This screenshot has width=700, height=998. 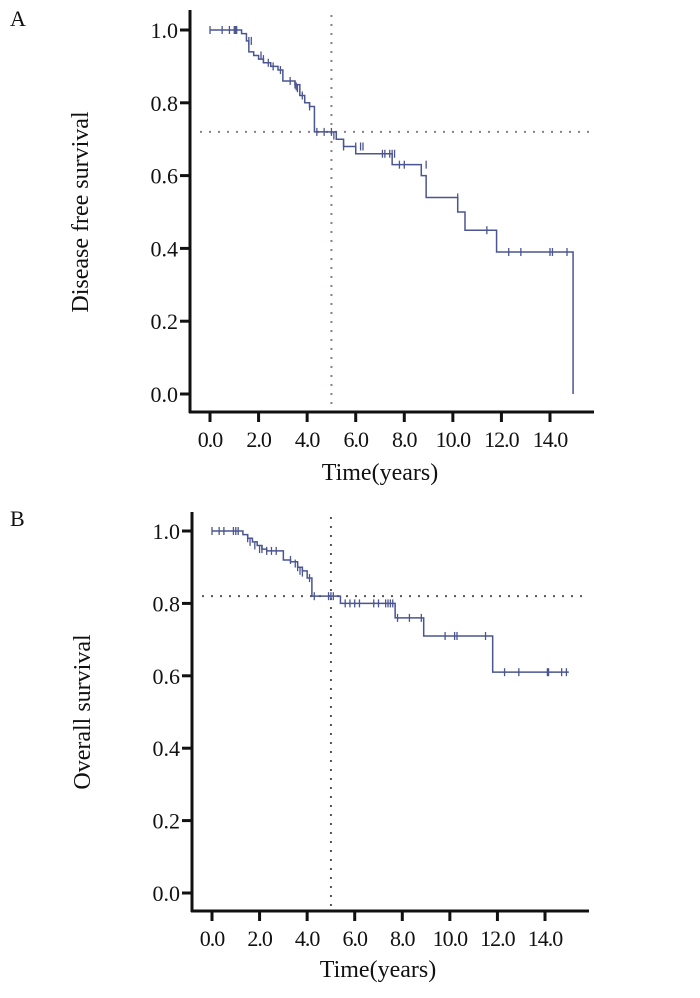 I want to click on panel-label: A, so click(x=18, y=18).